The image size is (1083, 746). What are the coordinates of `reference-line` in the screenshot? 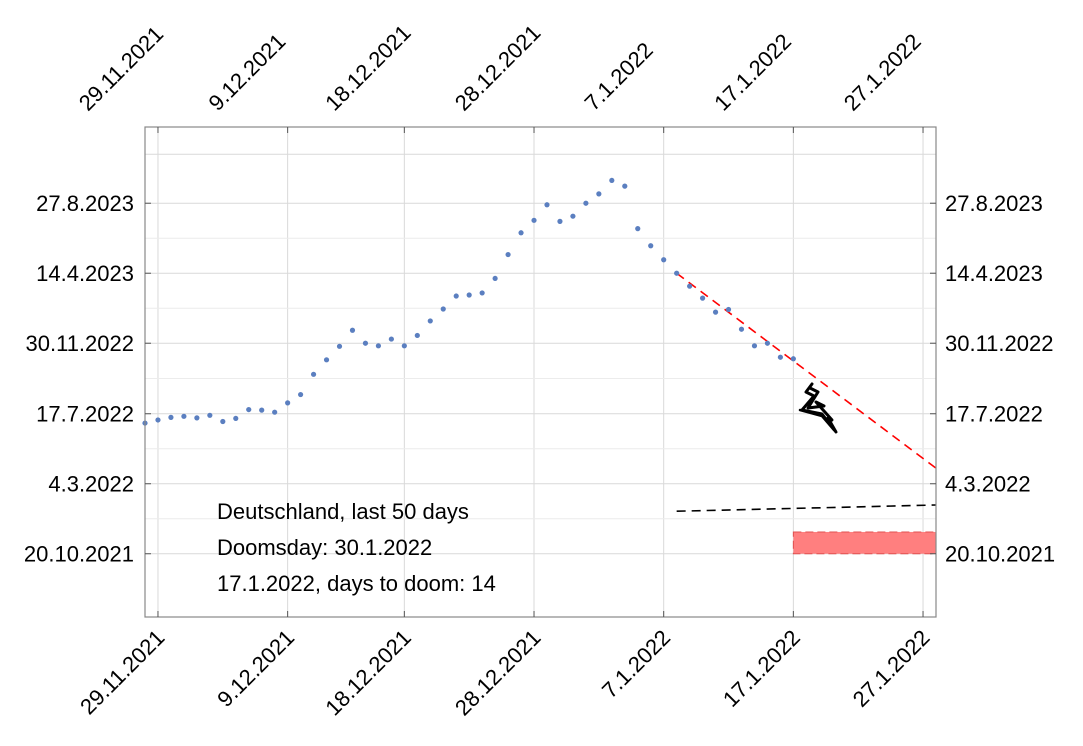 It's located at (806, 508).